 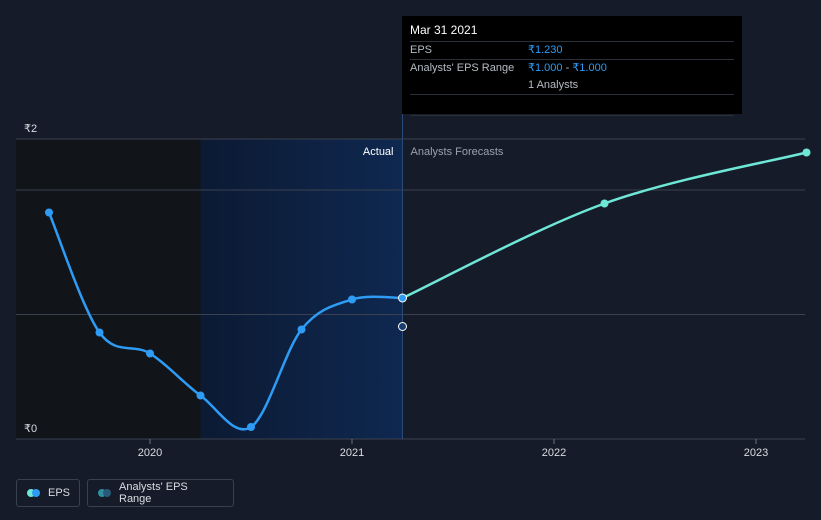 What do you see at coordinates (30, 129) in the screenshot?
I see `y-tick-label-2: ₹2` at bounding box center [30, 129].